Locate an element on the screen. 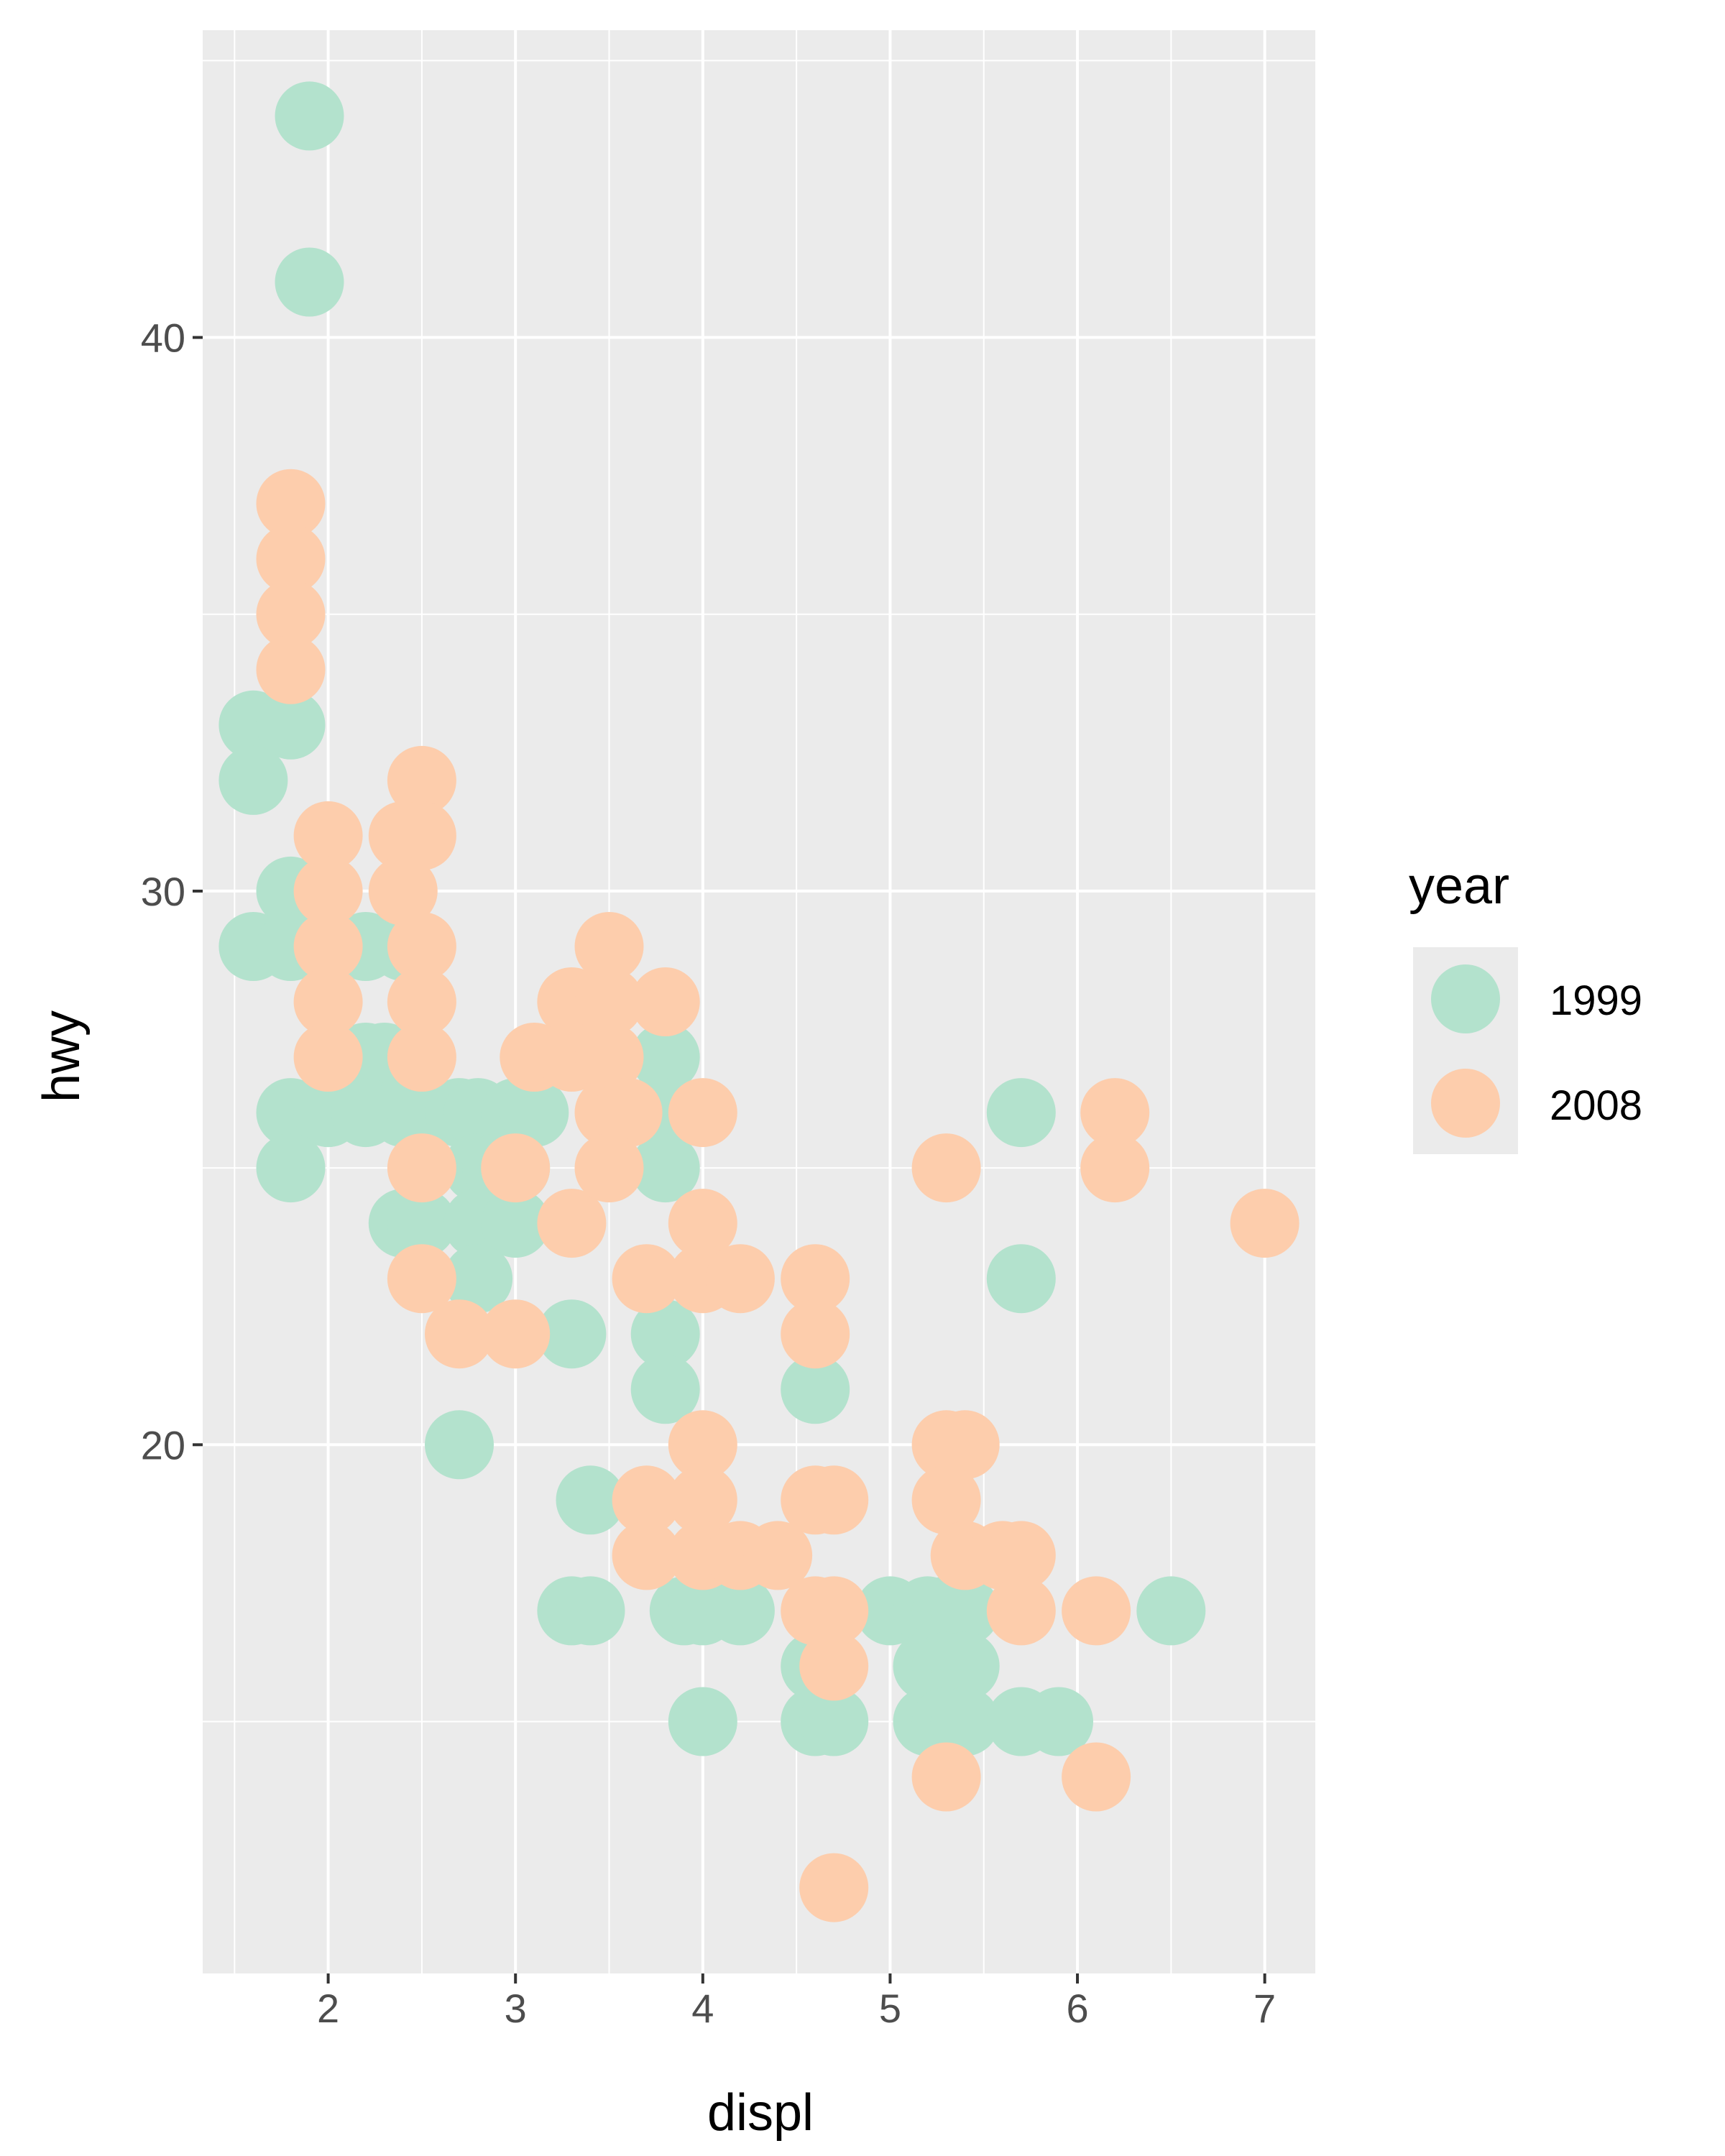 This screenshot has height=2156, width=1725. y-tick-label: 20 is located at coordinates (163, 1445).